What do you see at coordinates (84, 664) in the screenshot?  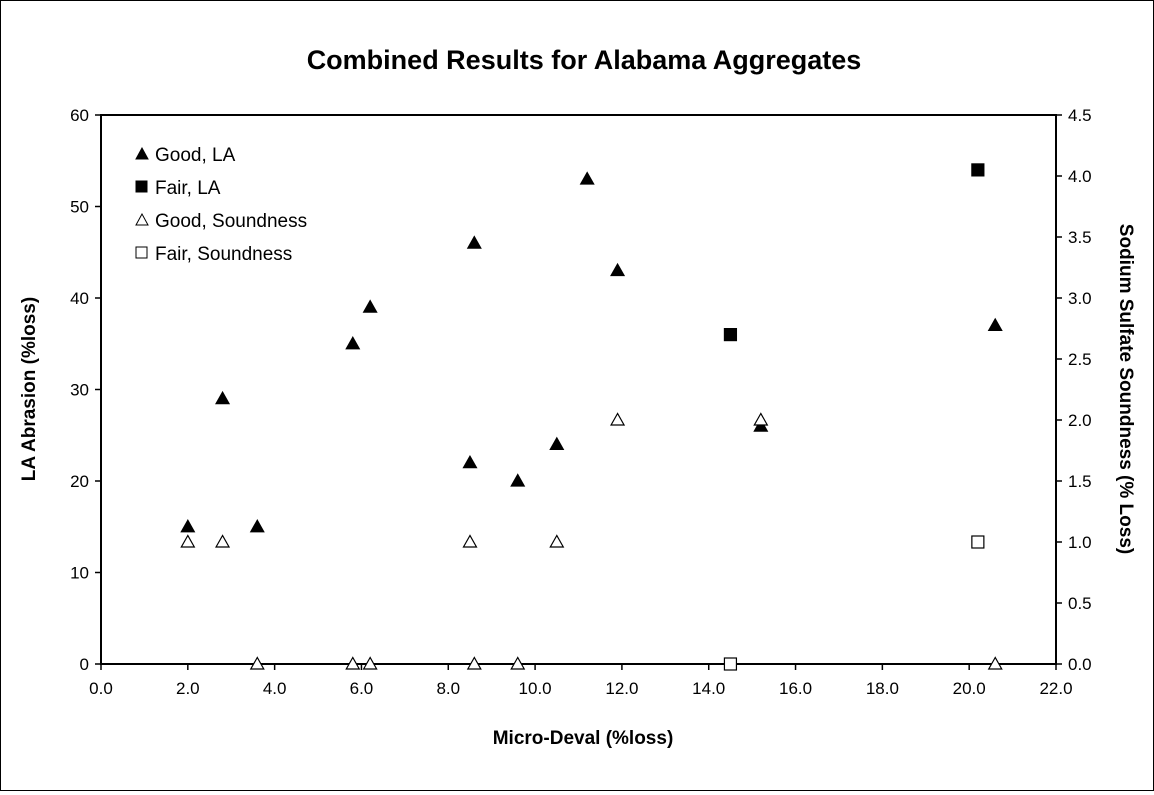 I see `y-tick-label: 0` at bounding box center [84, 664].